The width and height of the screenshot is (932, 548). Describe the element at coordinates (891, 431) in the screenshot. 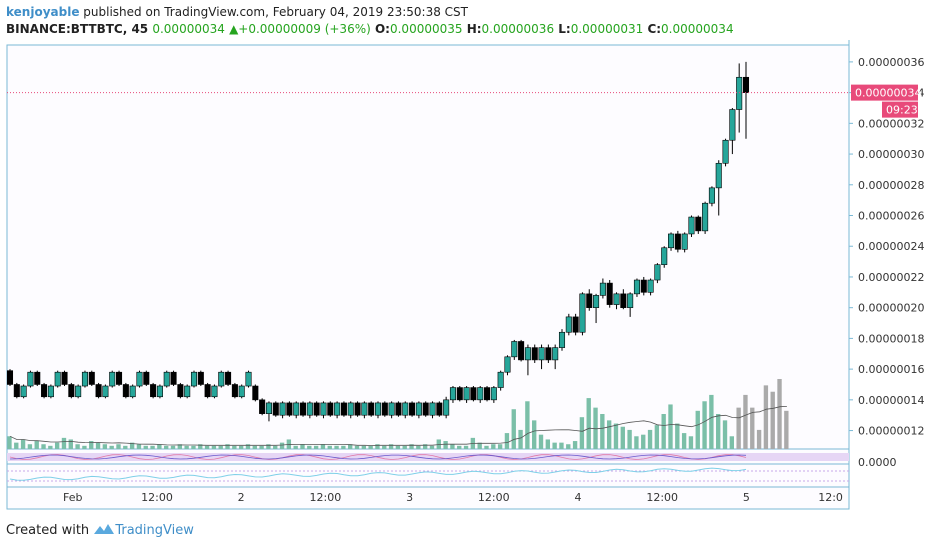

I see `y-tick-label: 0.00000012` at that location.